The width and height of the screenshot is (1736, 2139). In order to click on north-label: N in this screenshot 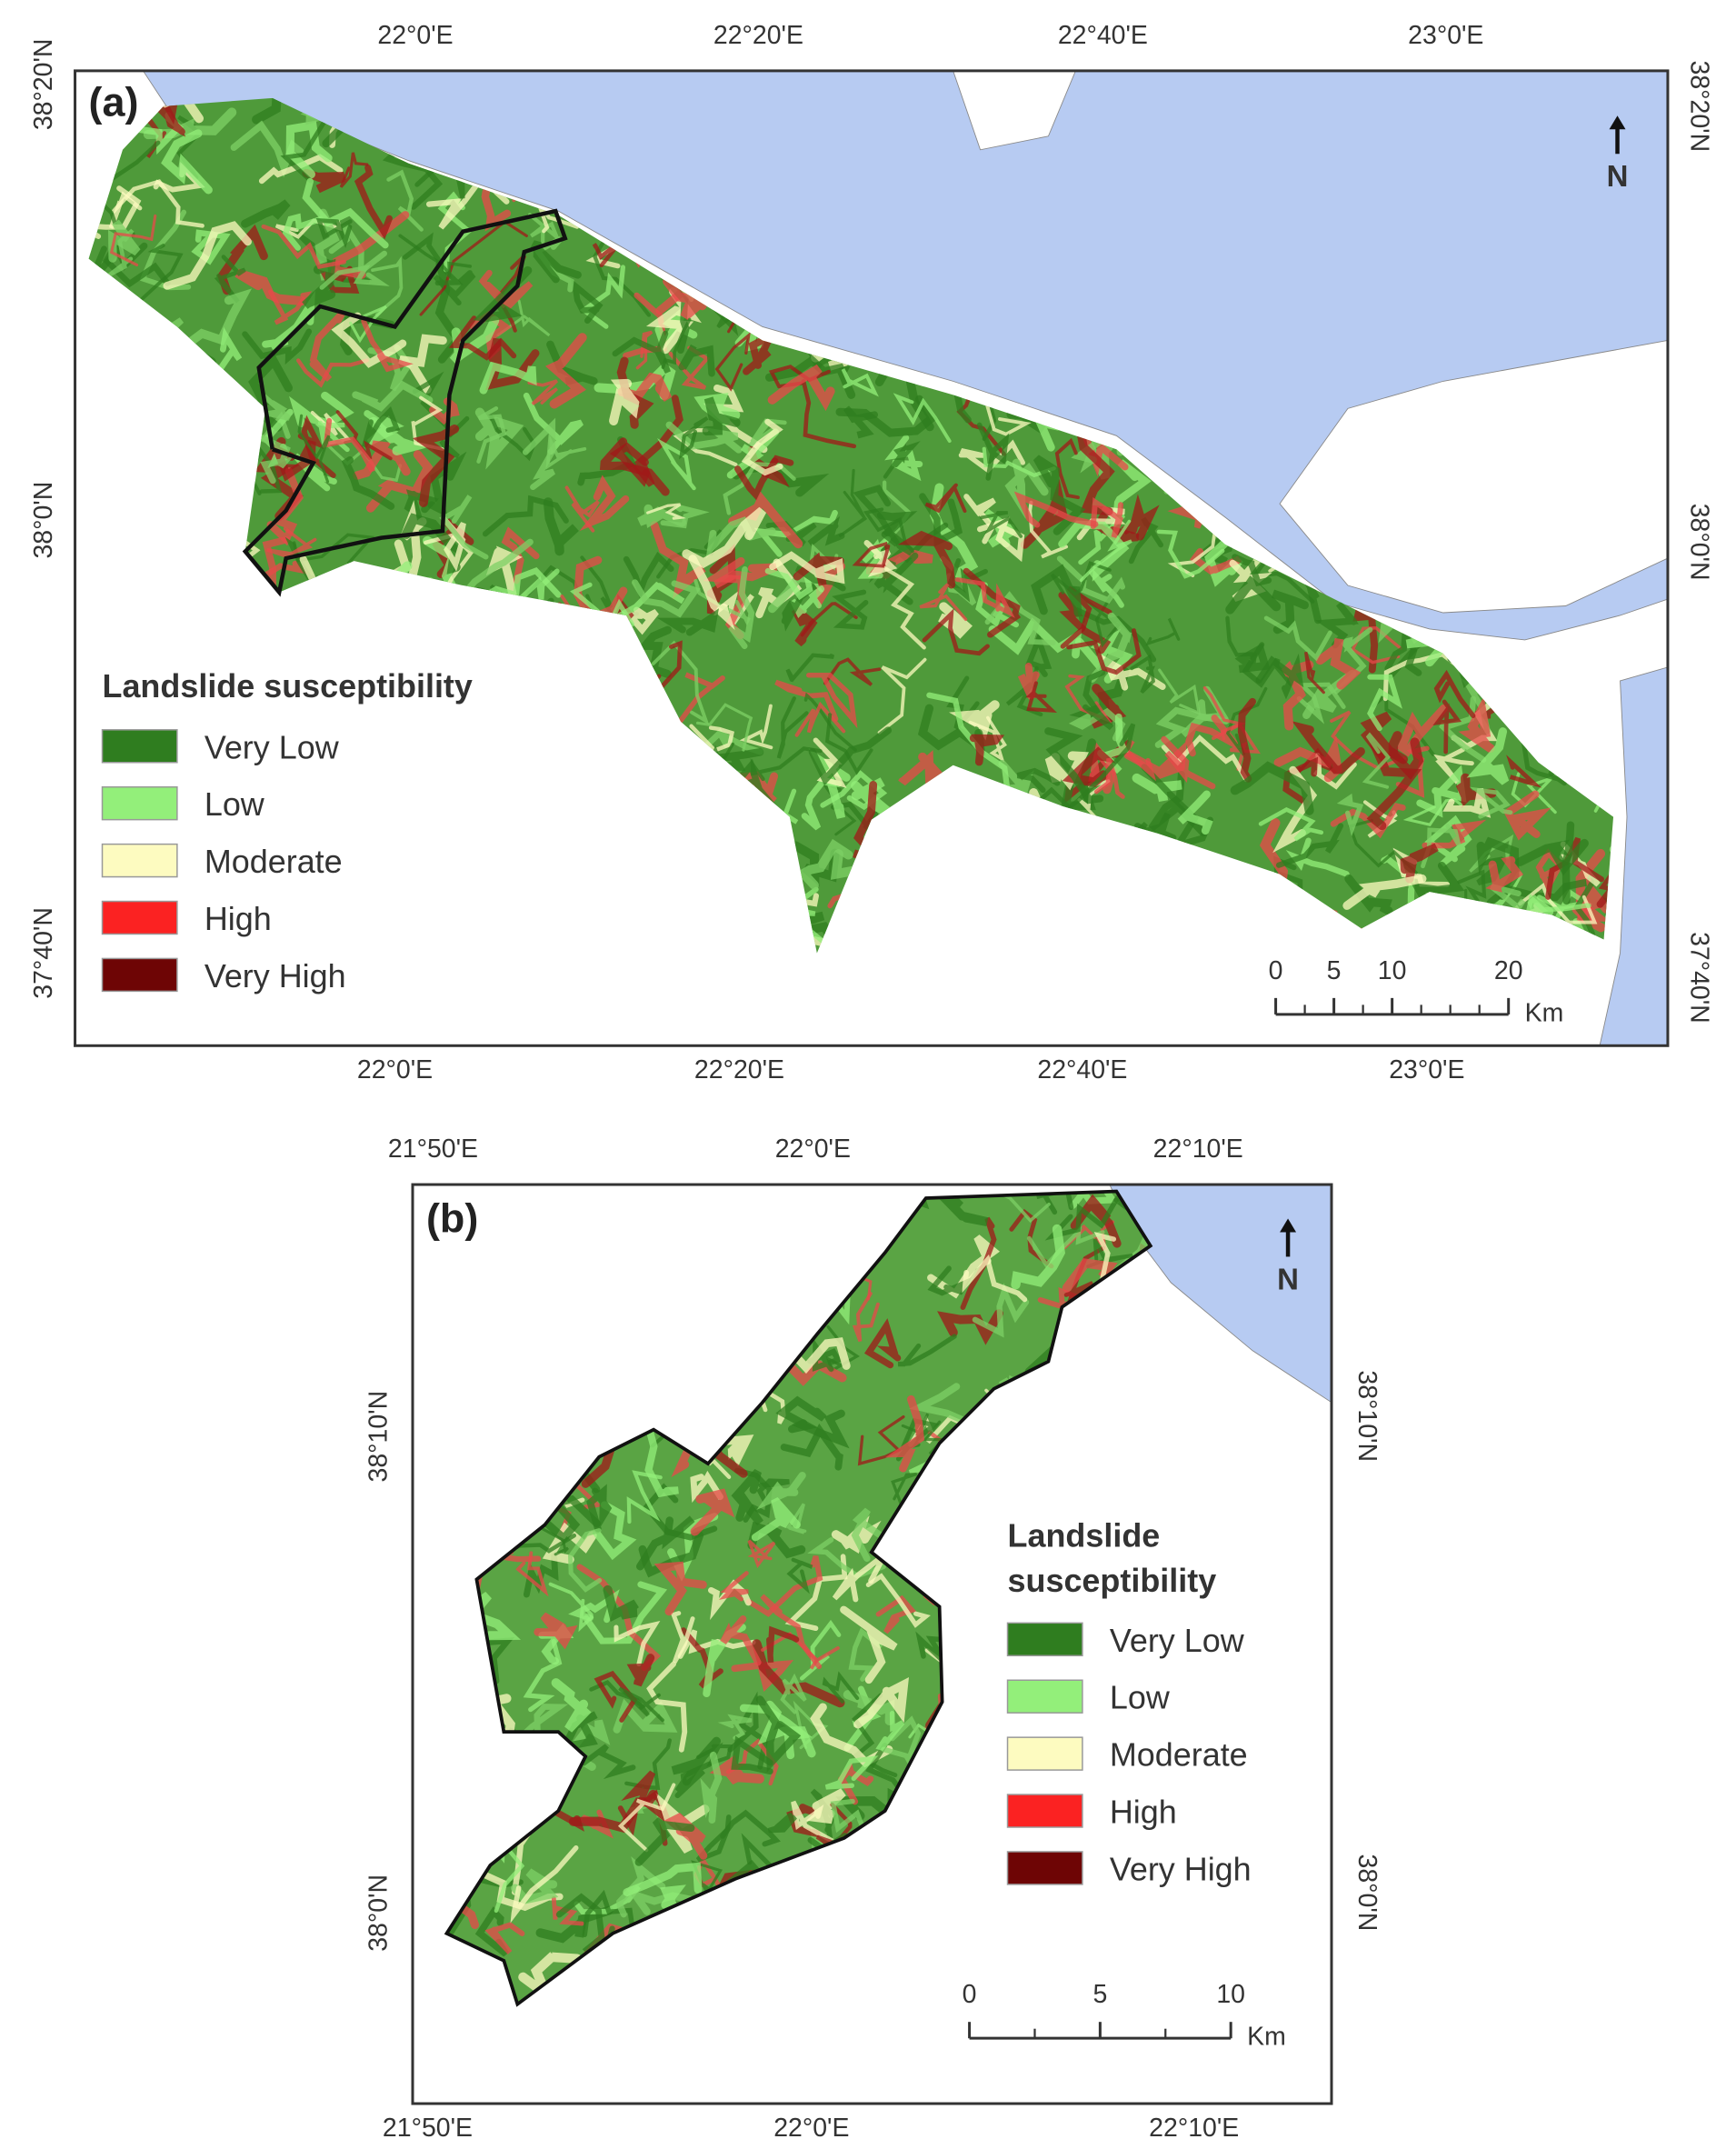, I will do `click(1288, 1278)`.